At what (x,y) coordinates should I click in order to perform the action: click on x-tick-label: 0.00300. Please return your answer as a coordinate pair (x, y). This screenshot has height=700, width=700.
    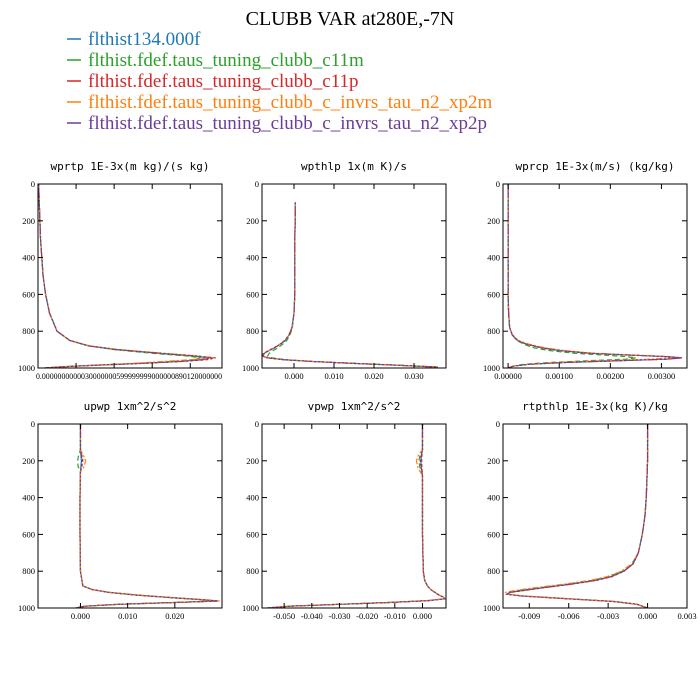
    Looking at the image, I should click on (662, 376).